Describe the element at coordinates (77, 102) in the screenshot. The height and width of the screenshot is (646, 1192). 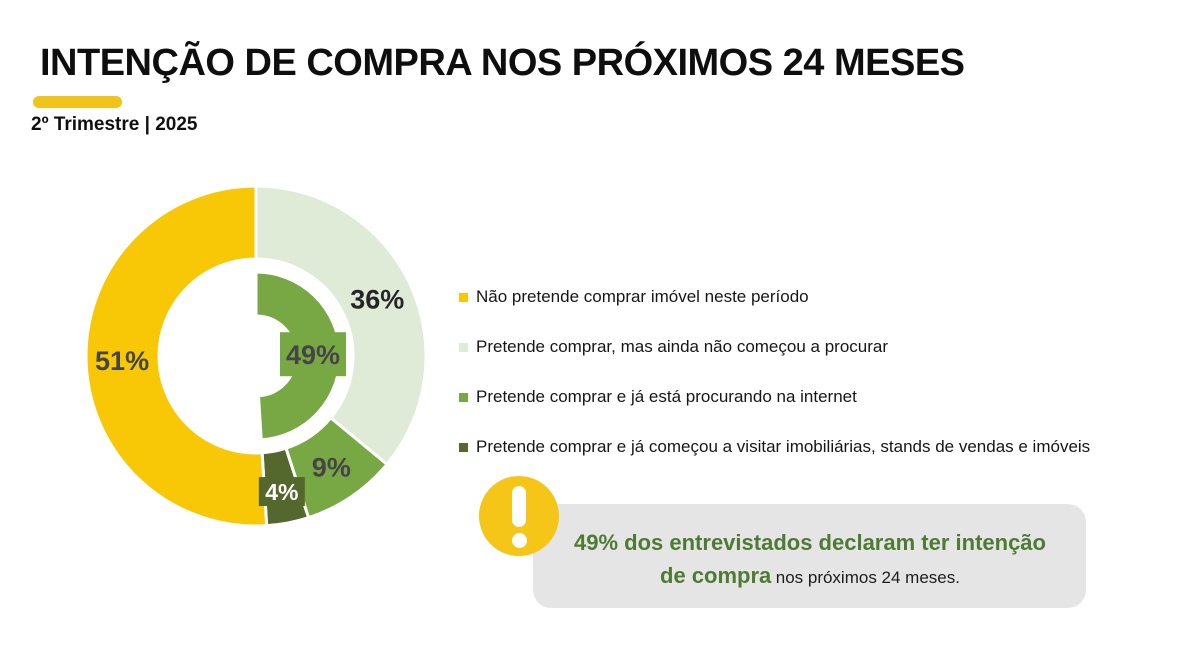
I see `accent-bar` at that location.